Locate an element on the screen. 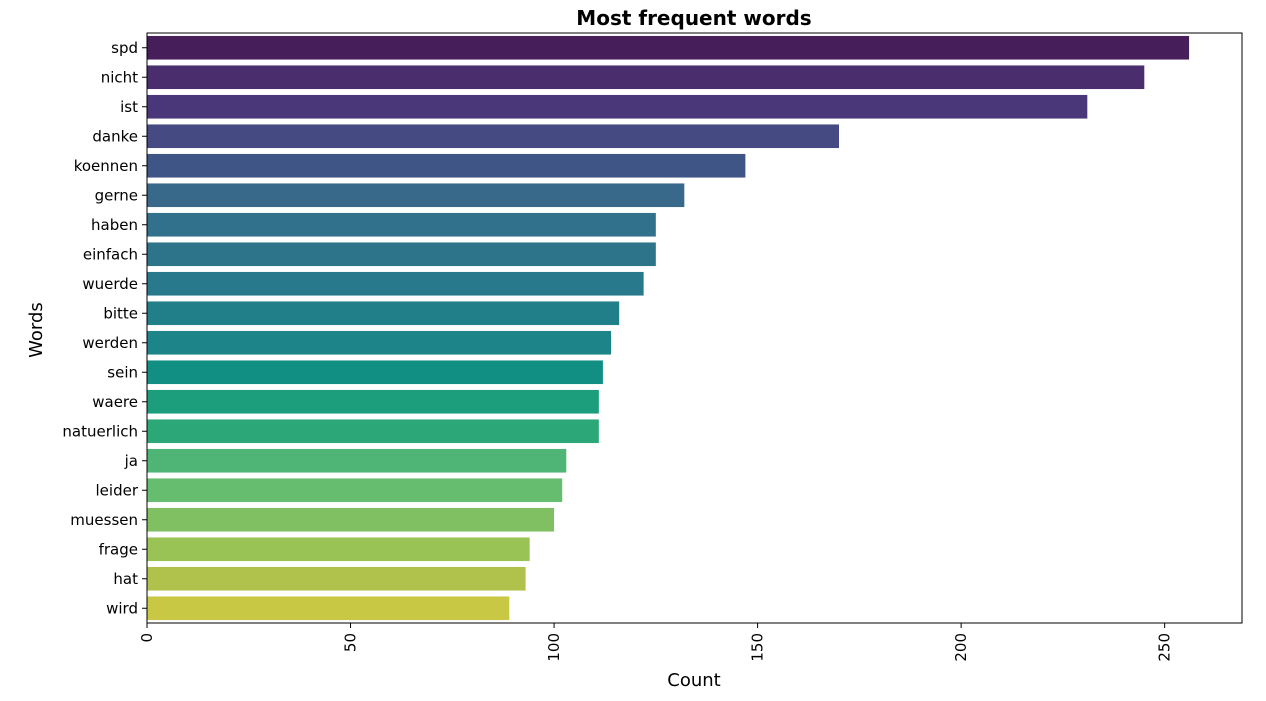 The image size is (1266, 701). x-tick-label: 50 is located at coordinates (351, 642).